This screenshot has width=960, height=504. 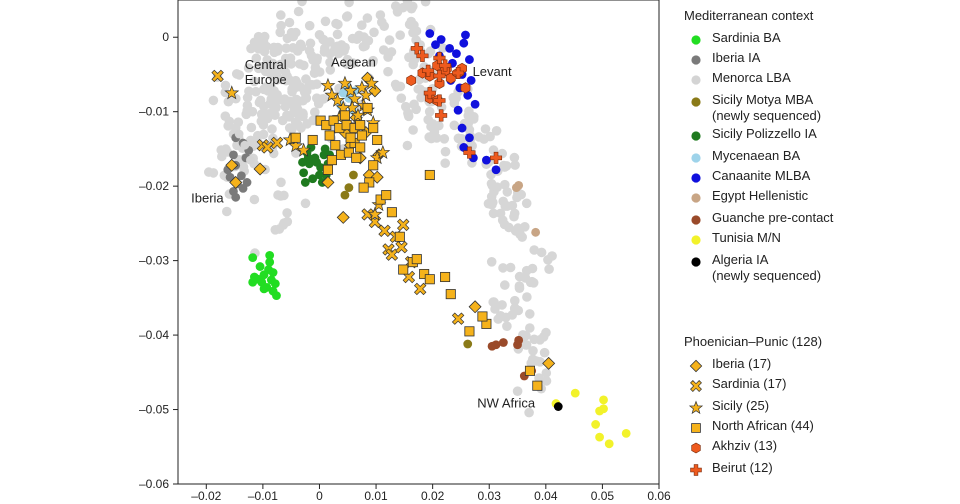 What do you see at coordinates (165, 37) in the screenshot?
I see `y-tick-label: 0` at bounding box center [165, 37].